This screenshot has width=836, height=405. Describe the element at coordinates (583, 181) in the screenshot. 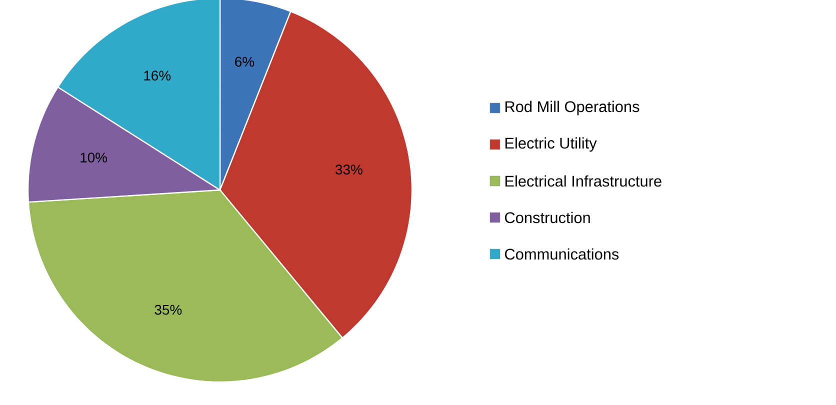

I see `legend-label: Electrical Infrastructure` at that location.